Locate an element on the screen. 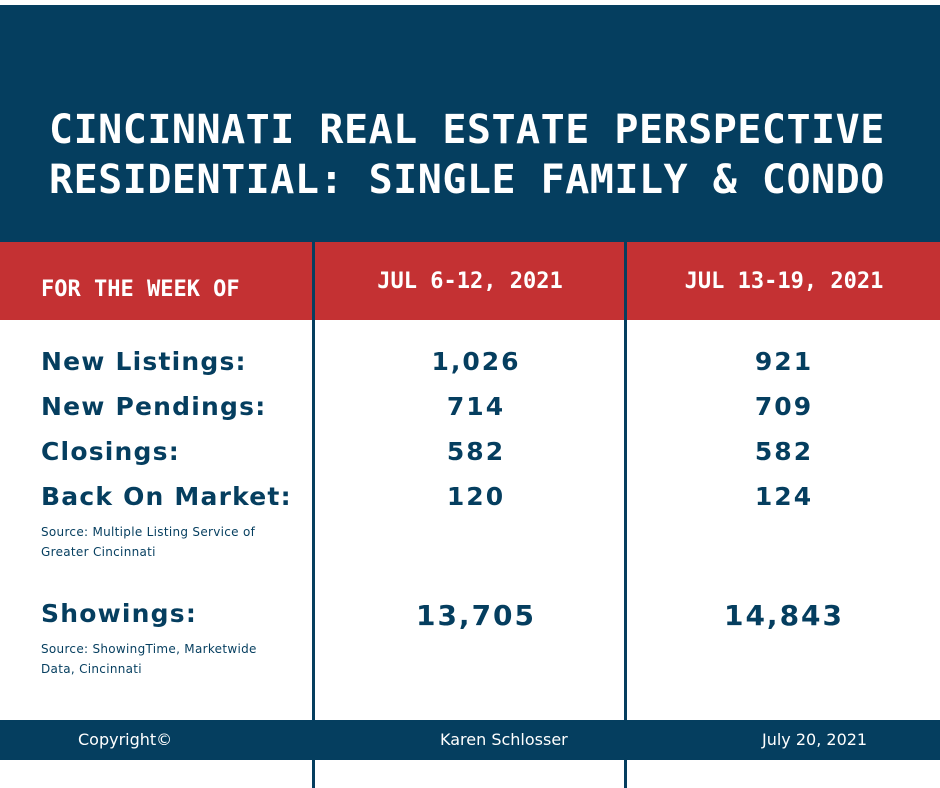  footer-bar: Copyright© Karen Schlosser July 20, 2021 is located at coordinates (470, 740).